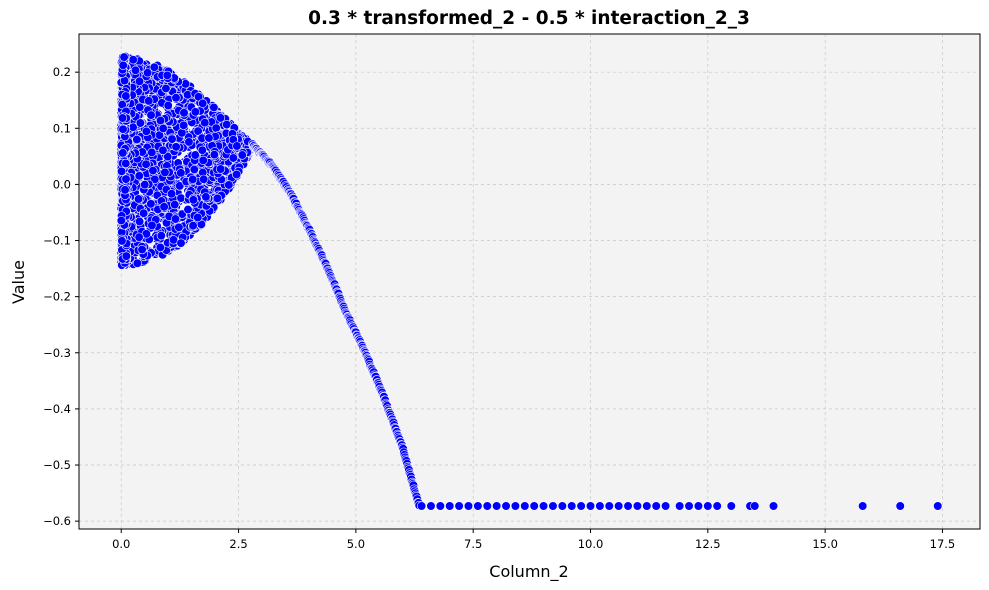  Describe the element at coordinates (591, 544) in the screenshot. I see `x-tick-label: 10.0` at that location.